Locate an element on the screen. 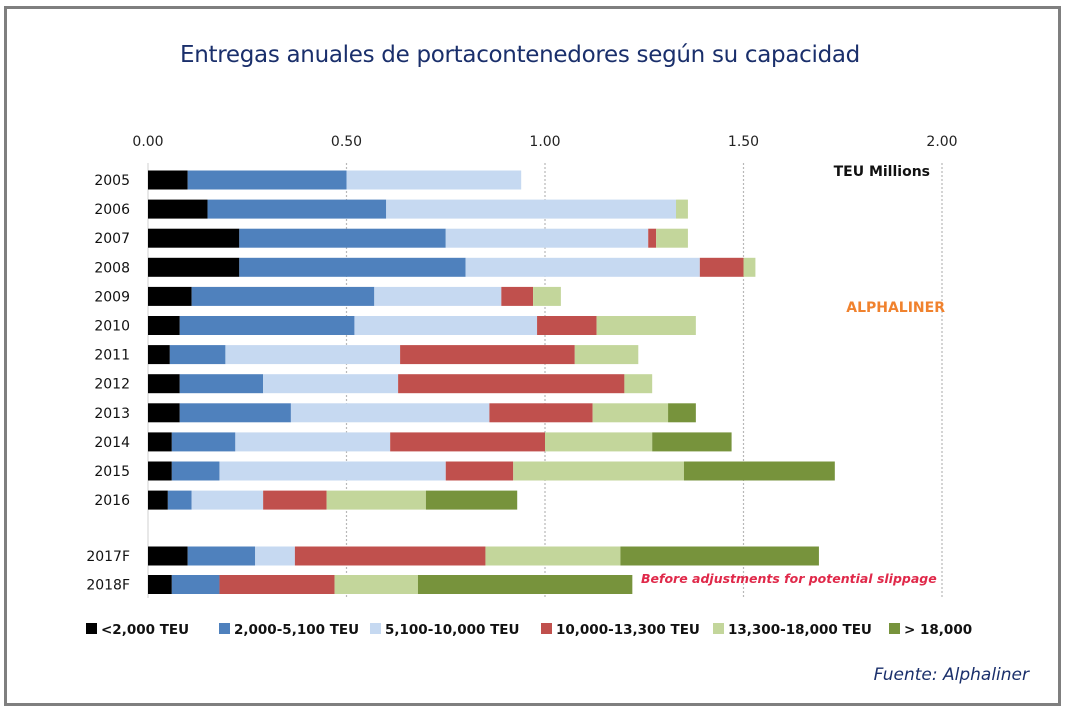 The width and height of the screenshot is (1065, 710). legend-label: 13,300-18,000 TEU is located at coordinates (800, 630).